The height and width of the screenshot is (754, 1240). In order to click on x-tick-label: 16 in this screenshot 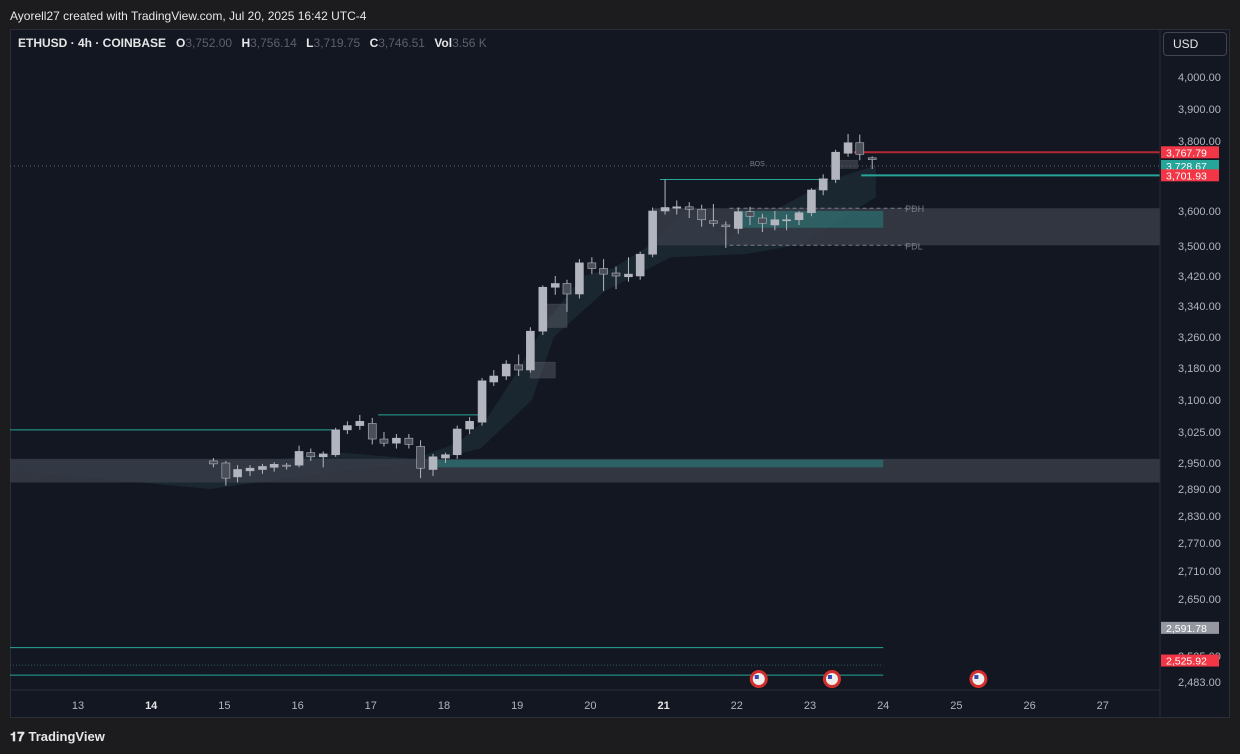, I will do `click(297, 706)`.